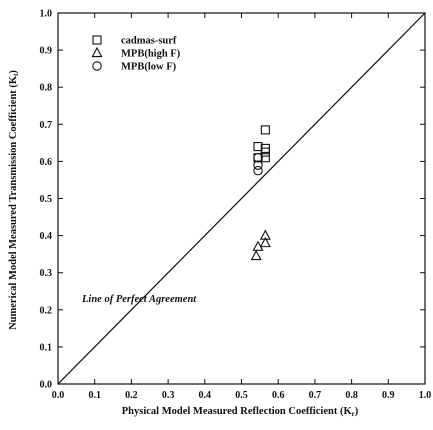  Describe the element at coordinates (46, 385) in the screenshot. I see `y-tick-label: 0.0` at that location.